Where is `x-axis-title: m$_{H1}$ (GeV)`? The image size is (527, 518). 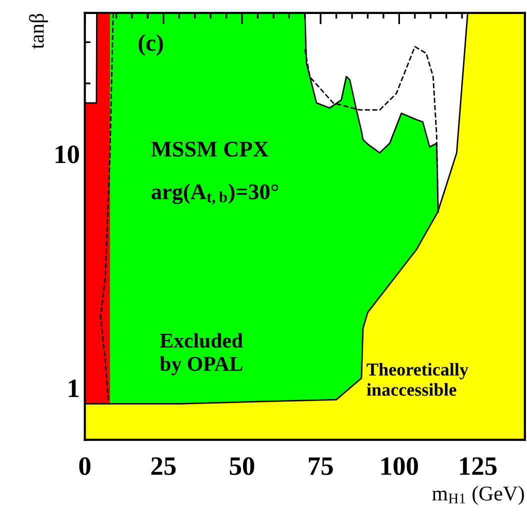
x-axis-title: m$_{H1}$ (GeV) is located at coordinates (478, 495).